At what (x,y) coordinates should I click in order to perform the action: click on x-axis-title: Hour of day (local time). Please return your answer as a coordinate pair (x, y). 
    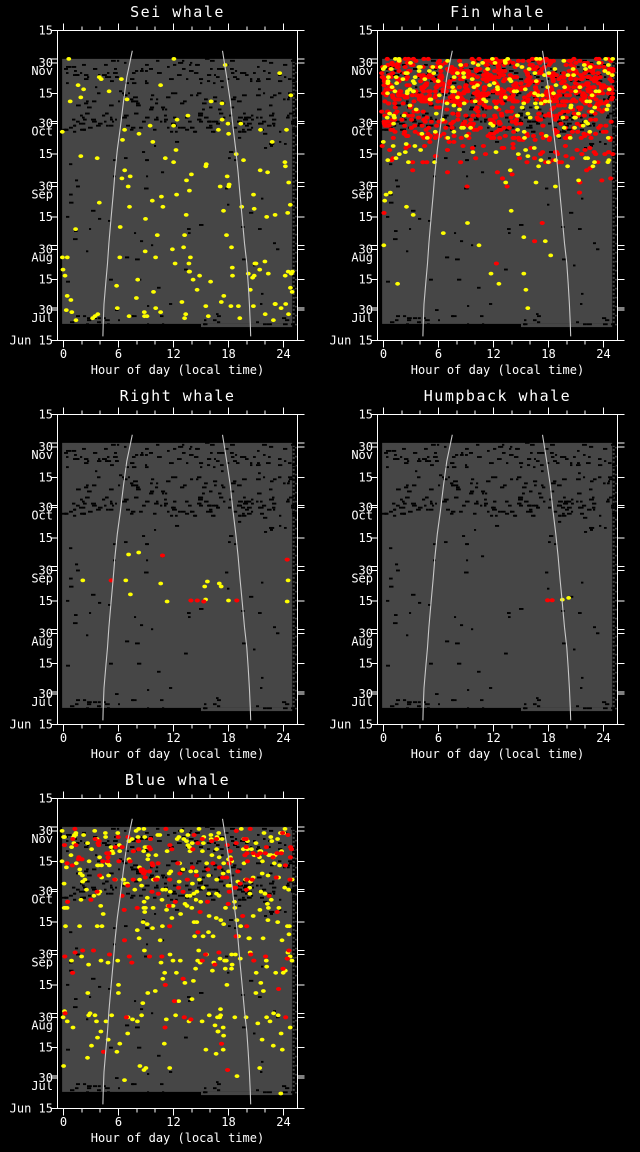
    Looking at the image, I should click on (177, 370).